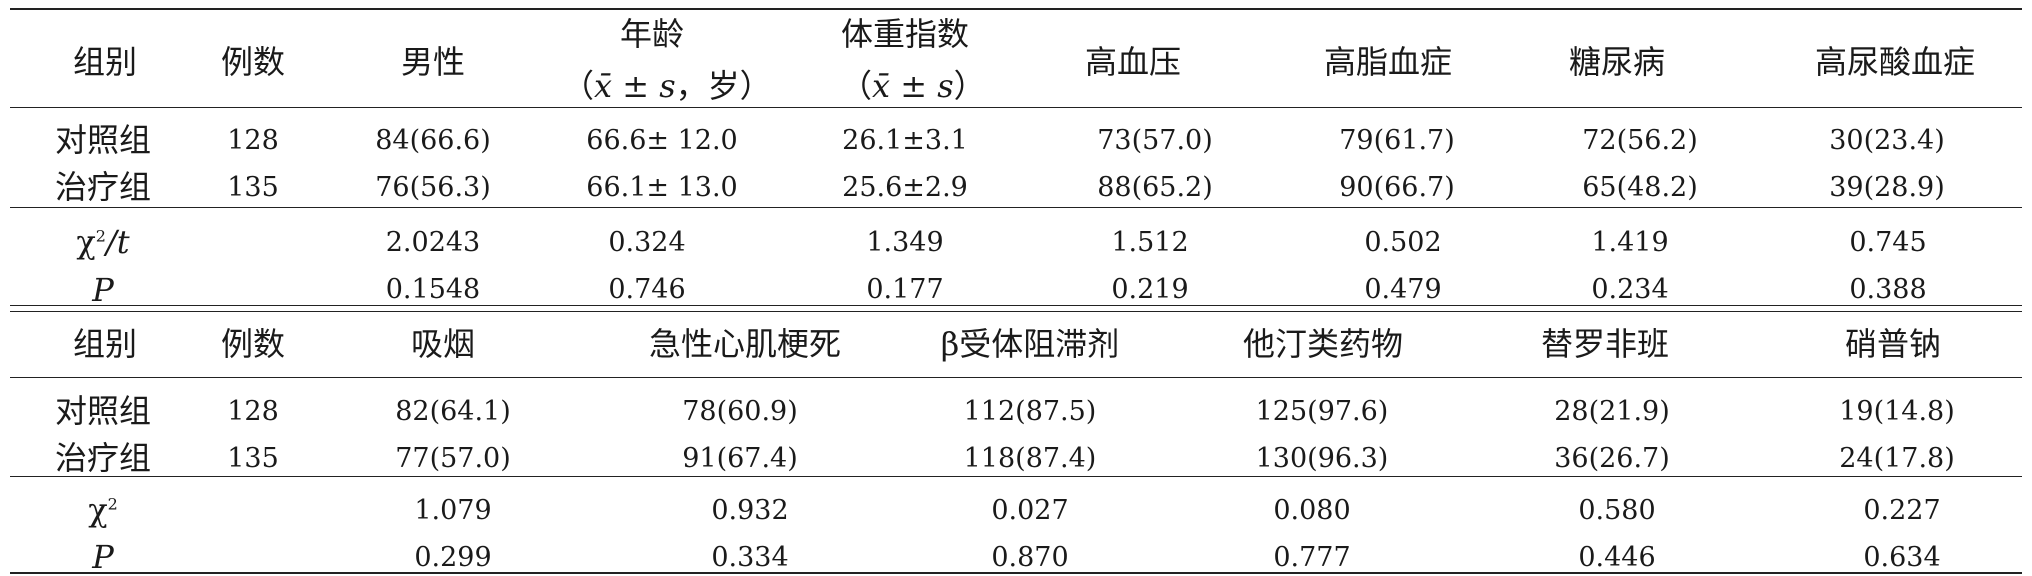 This screenshot has height=576, width=2032. What do you see at coordinates (905, 289) in the screenshot?
I see `p-bmi: 0.177` at bounding box center [905, 289].